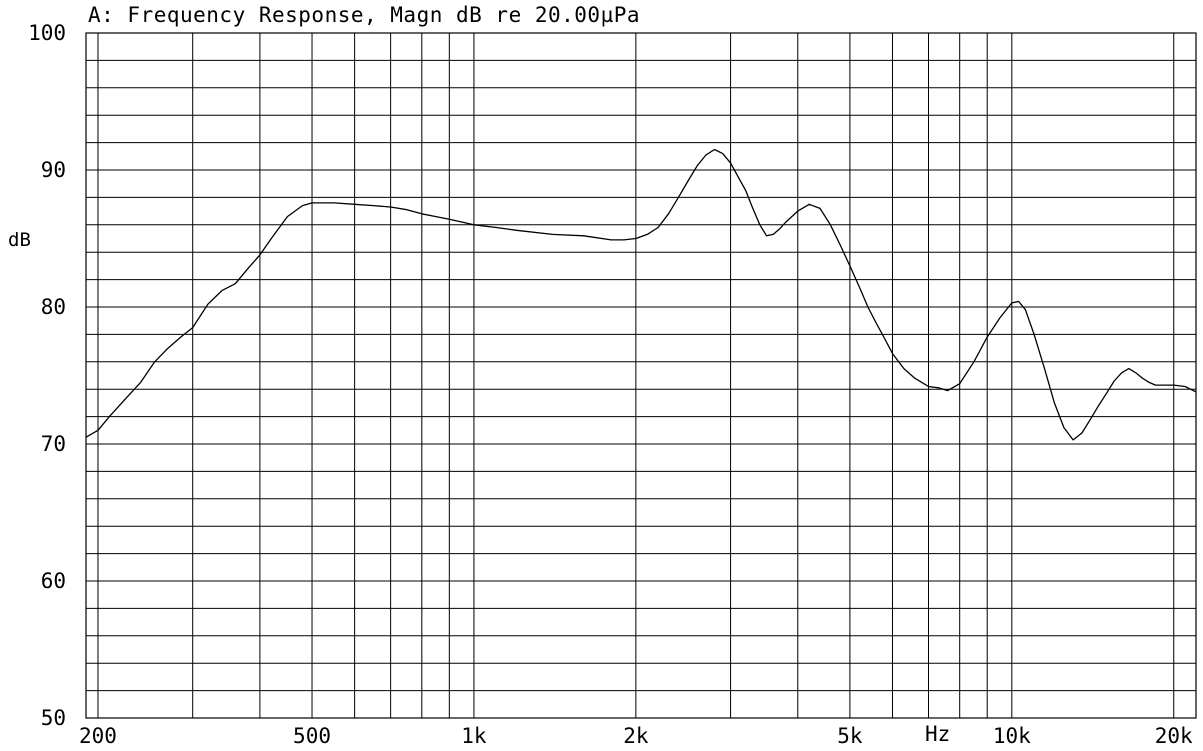  I want to click on y-tick-label: 70, so click(53, 444).